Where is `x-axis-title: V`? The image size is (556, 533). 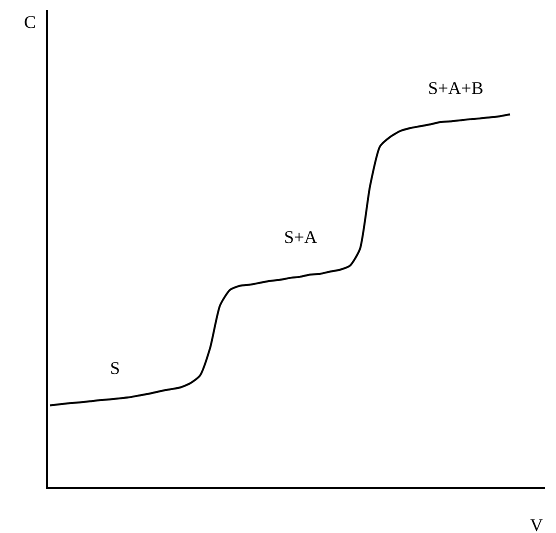 x-axis-title: V is located at coordinates (536, 524).